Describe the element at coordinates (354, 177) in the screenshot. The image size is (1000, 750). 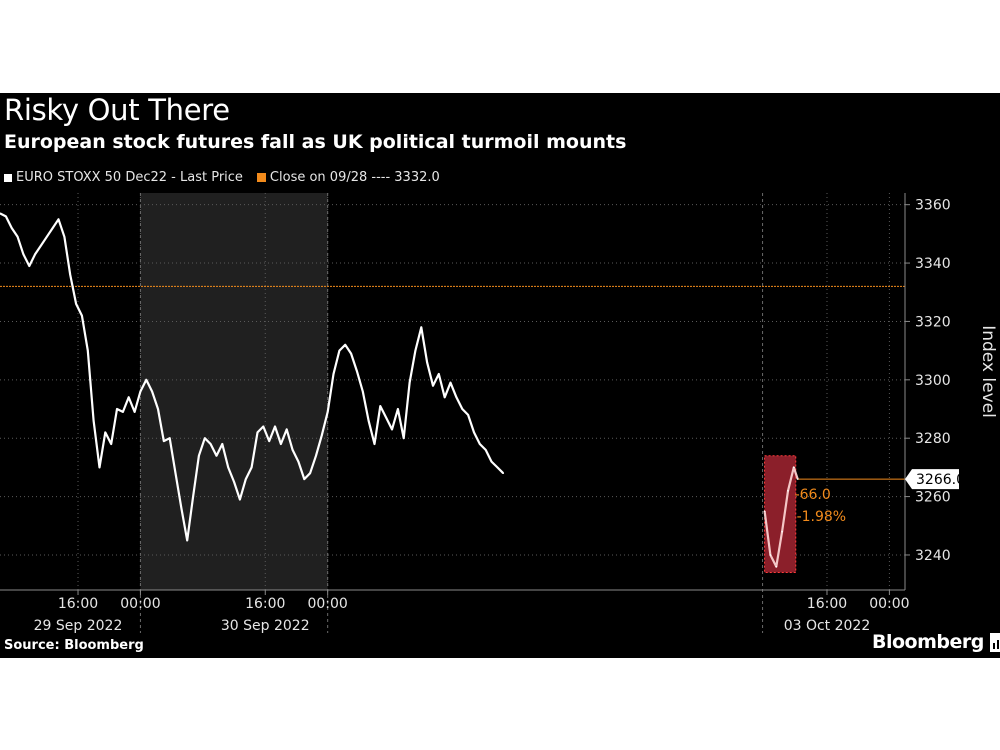
I see `legend-label-close: Close on 09/28 ---- 3332.0` at that location.